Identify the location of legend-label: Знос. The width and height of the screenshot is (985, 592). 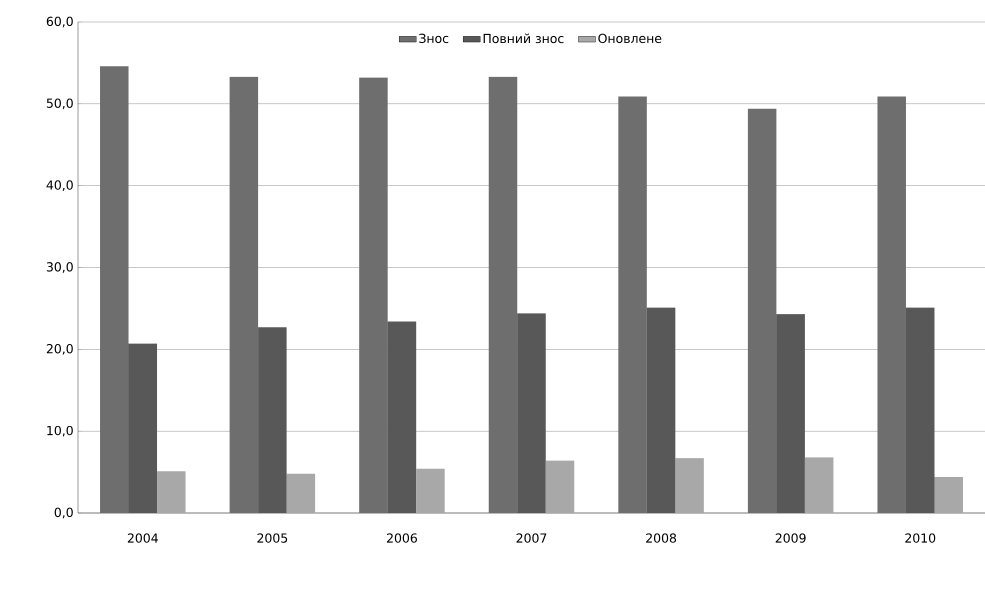
(433, 39).